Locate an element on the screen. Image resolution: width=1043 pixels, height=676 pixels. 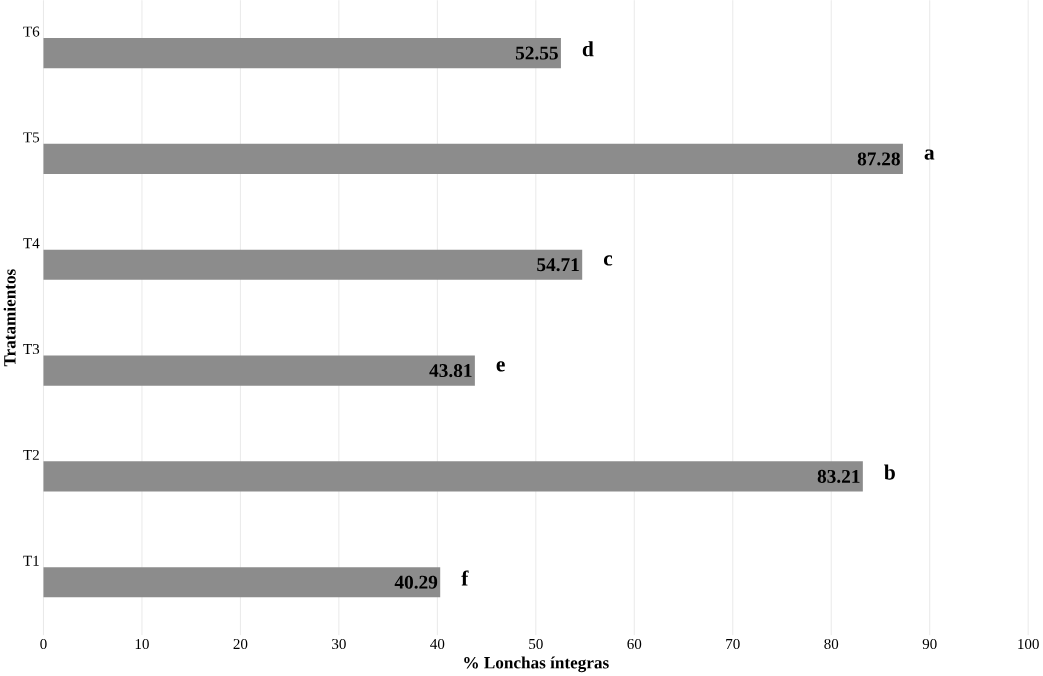
y-tick-label: T1 is located at coordinates (31, 560).